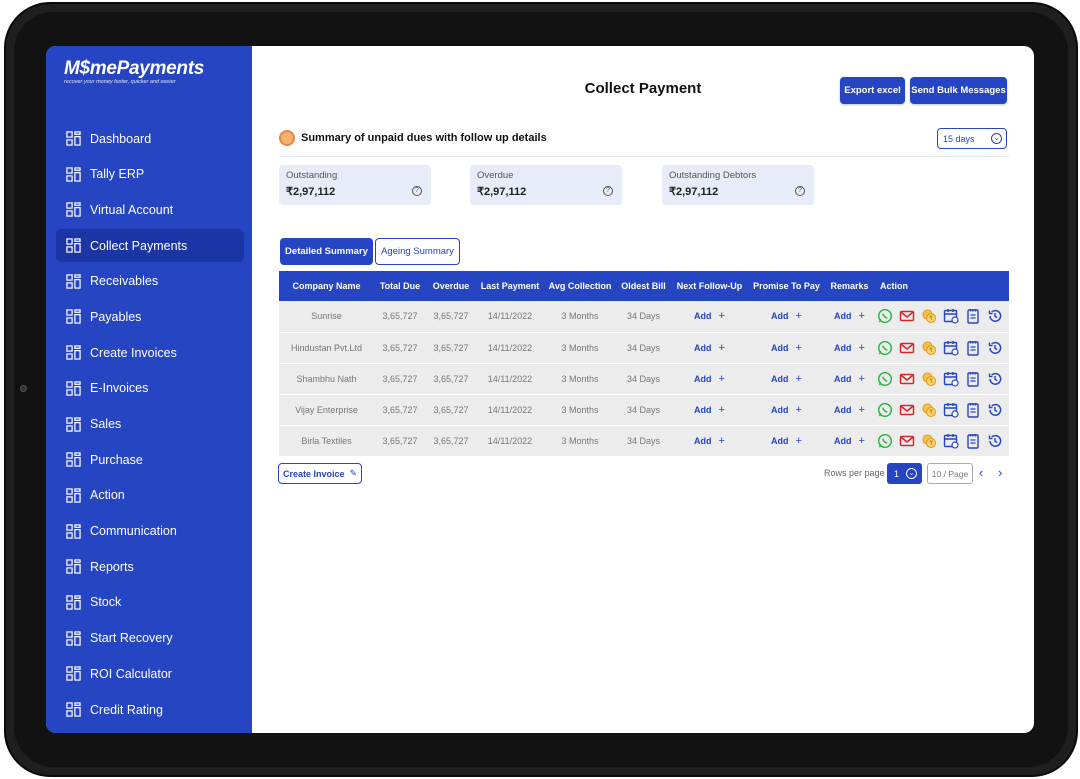 The image size is (1080, 779). Describe the element at coordinates (950, 473) in the screenshot. I see `per-page-select: 10 / Page` at that location.